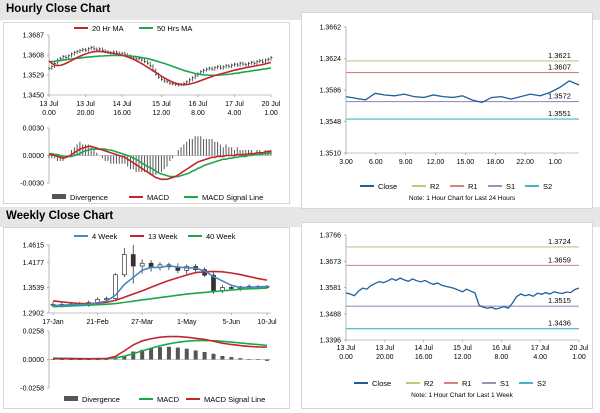  I want to click on level-label-s2: 1.3436, so click(559, 323).